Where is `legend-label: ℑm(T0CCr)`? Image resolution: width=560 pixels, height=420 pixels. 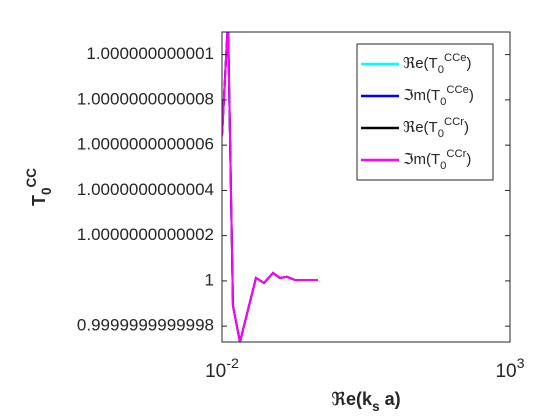 legend-label: ℑm(T0CCr) is located at coordinates (437, 160).